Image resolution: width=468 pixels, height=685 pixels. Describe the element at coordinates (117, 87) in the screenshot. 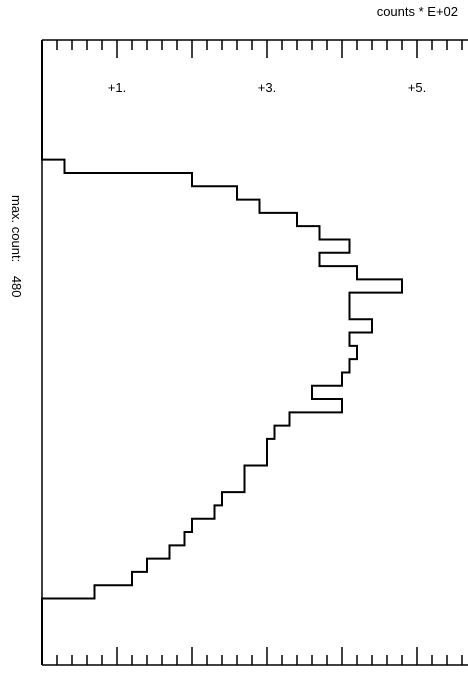

I see `tick-label: +1.` at that location.